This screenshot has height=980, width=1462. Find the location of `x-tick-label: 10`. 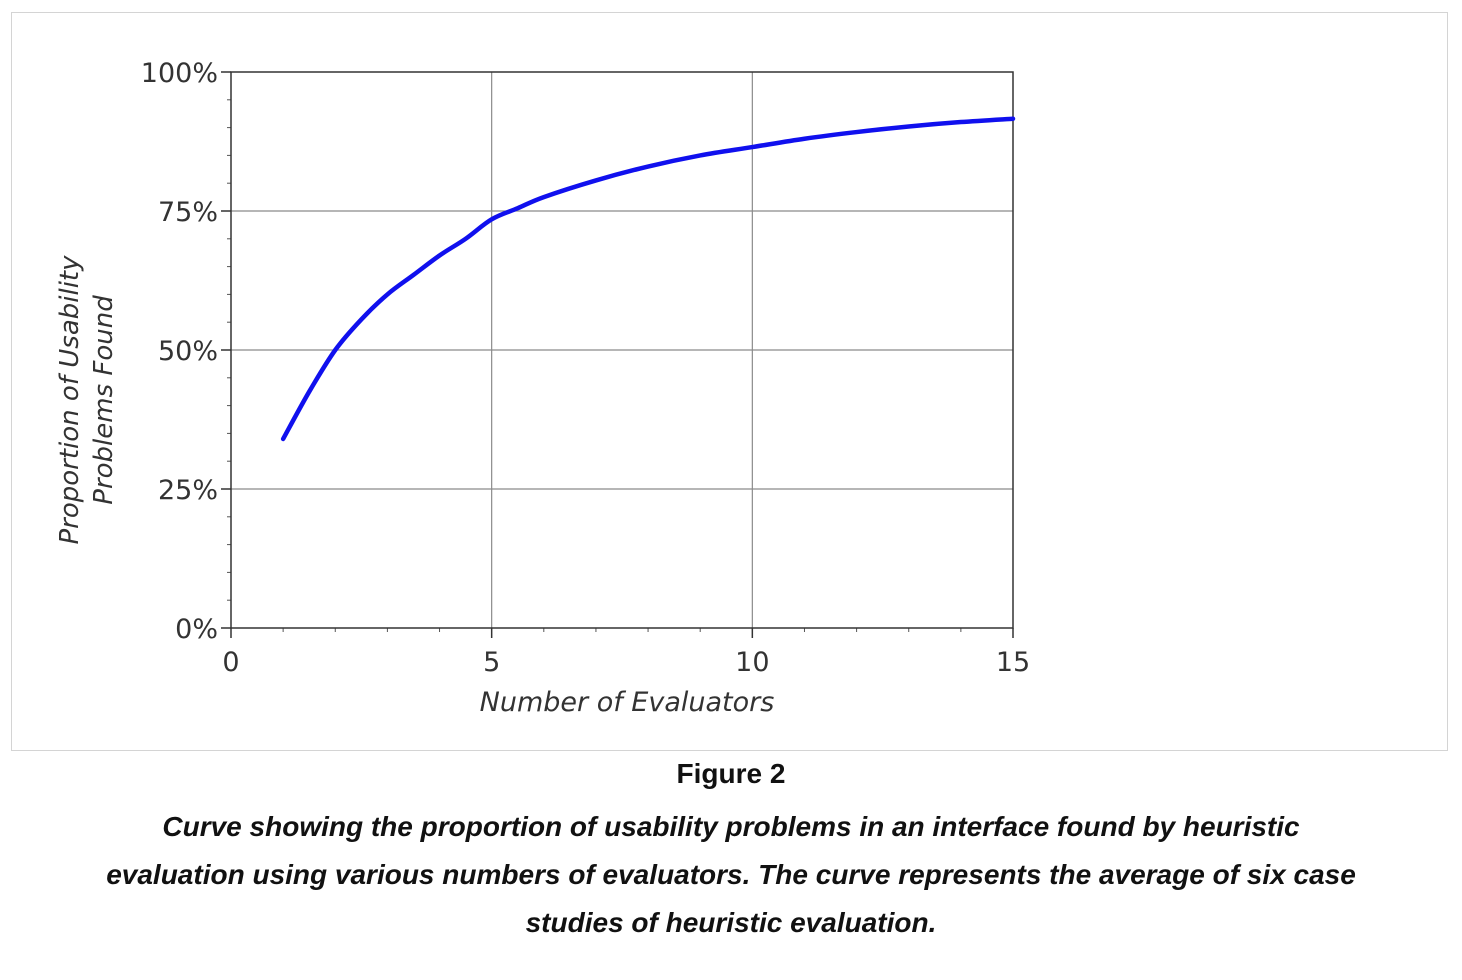

x-tick-label: 10 is located at coordinates (752, 662).